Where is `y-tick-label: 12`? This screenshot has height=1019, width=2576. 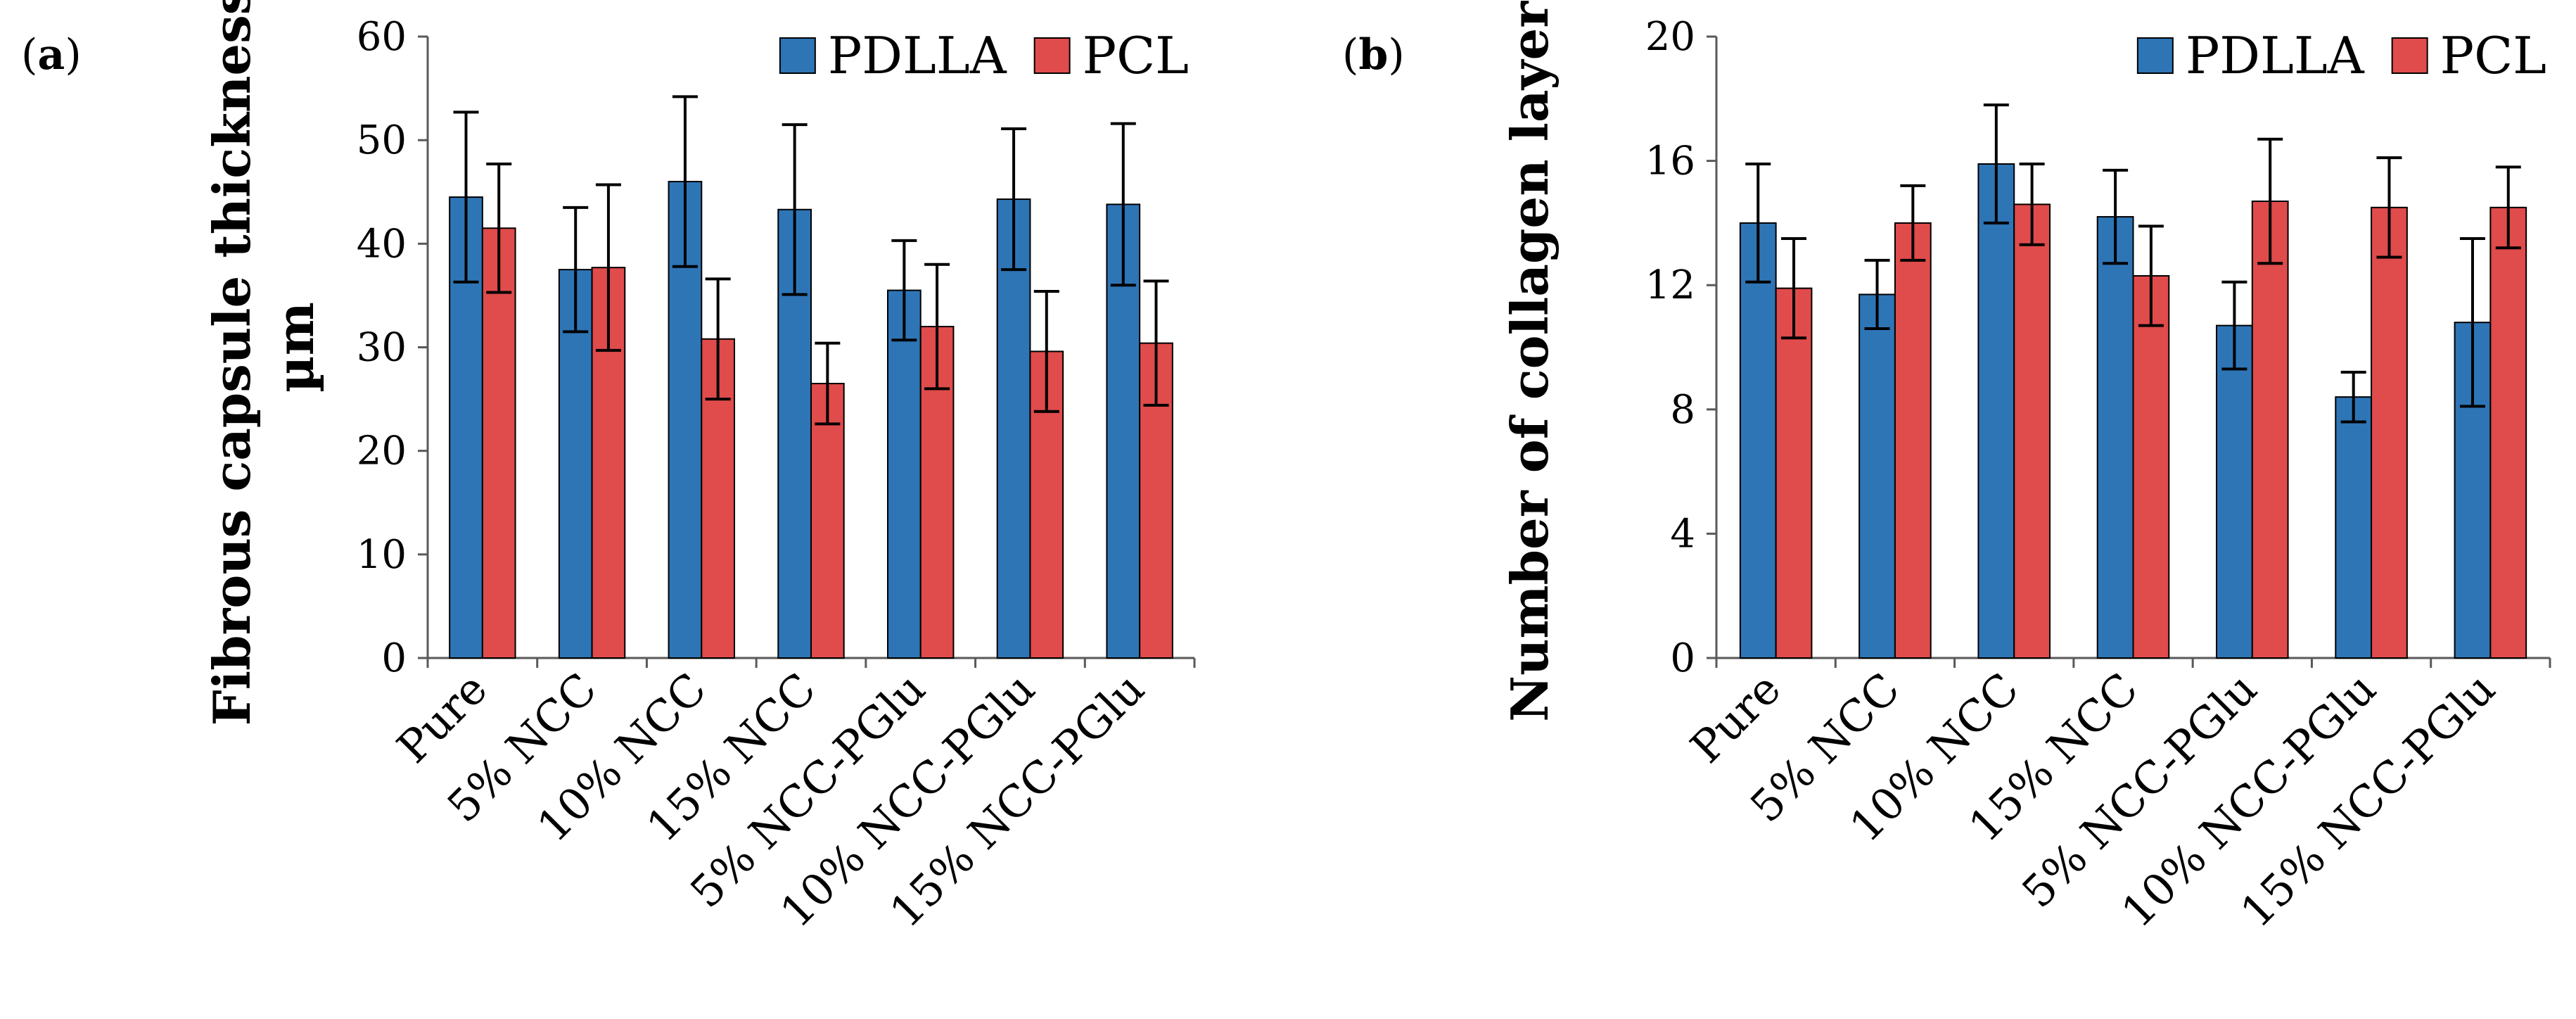 y-tick-label: 12 is located at coordinates (1670, 285).